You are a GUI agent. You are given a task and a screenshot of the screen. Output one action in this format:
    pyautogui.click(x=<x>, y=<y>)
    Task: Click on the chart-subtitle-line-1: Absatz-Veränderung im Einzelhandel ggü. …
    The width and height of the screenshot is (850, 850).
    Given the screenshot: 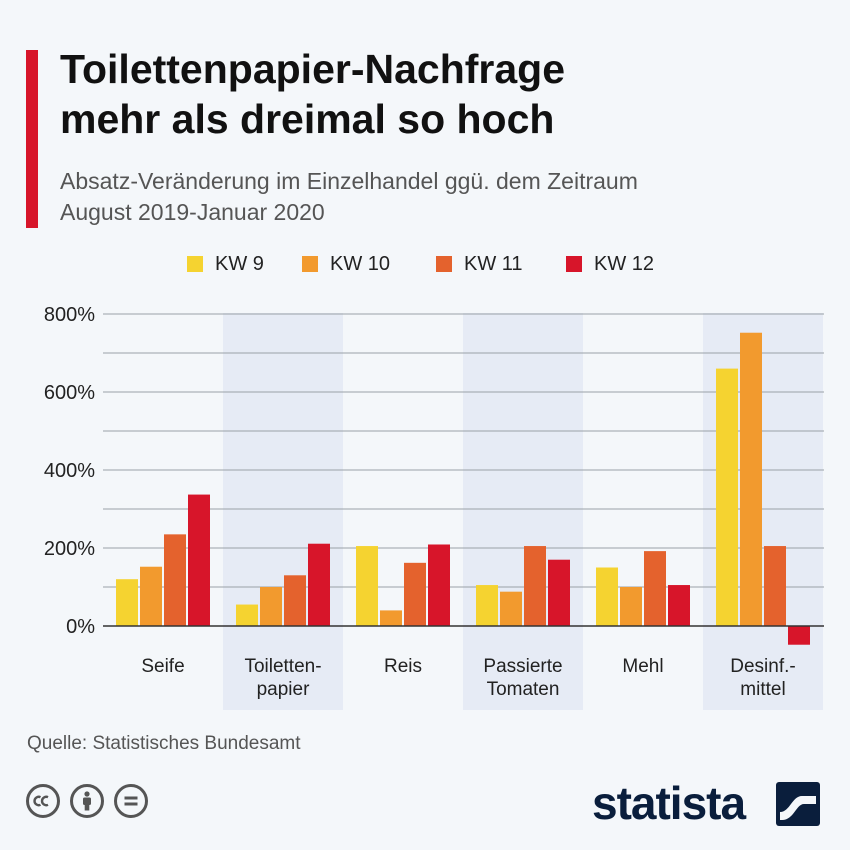 What is the action you would take?
    pyautogui.click(x=349, y=181)
    